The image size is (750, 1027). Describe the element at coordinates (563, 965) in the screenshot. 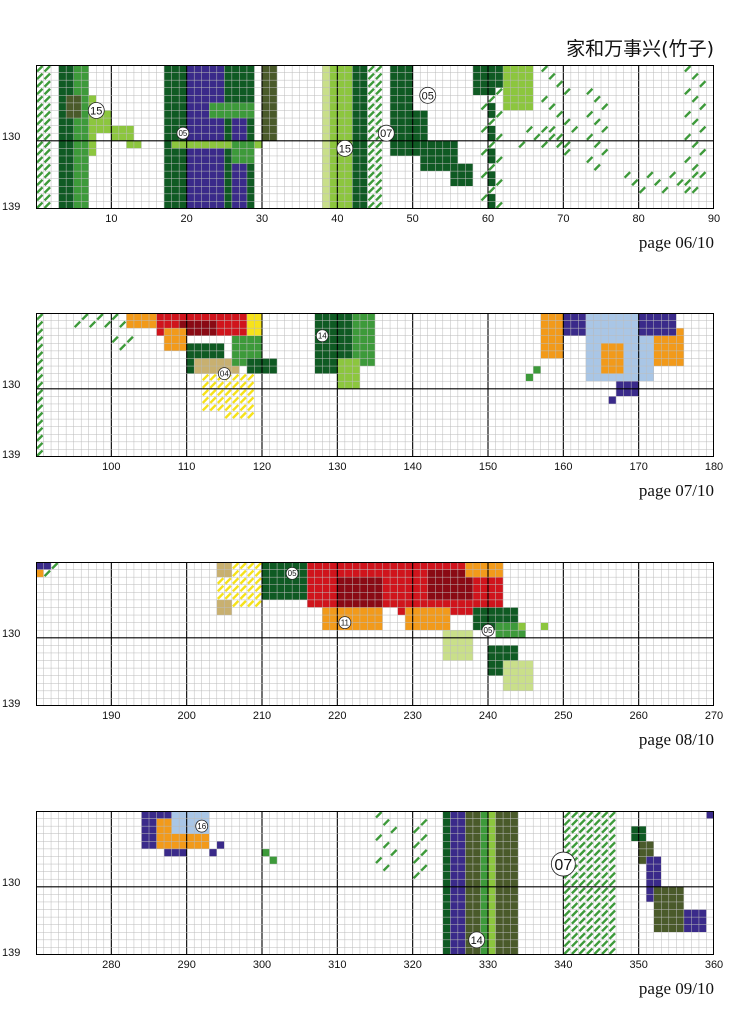

I see `col-label: 340` at that location.